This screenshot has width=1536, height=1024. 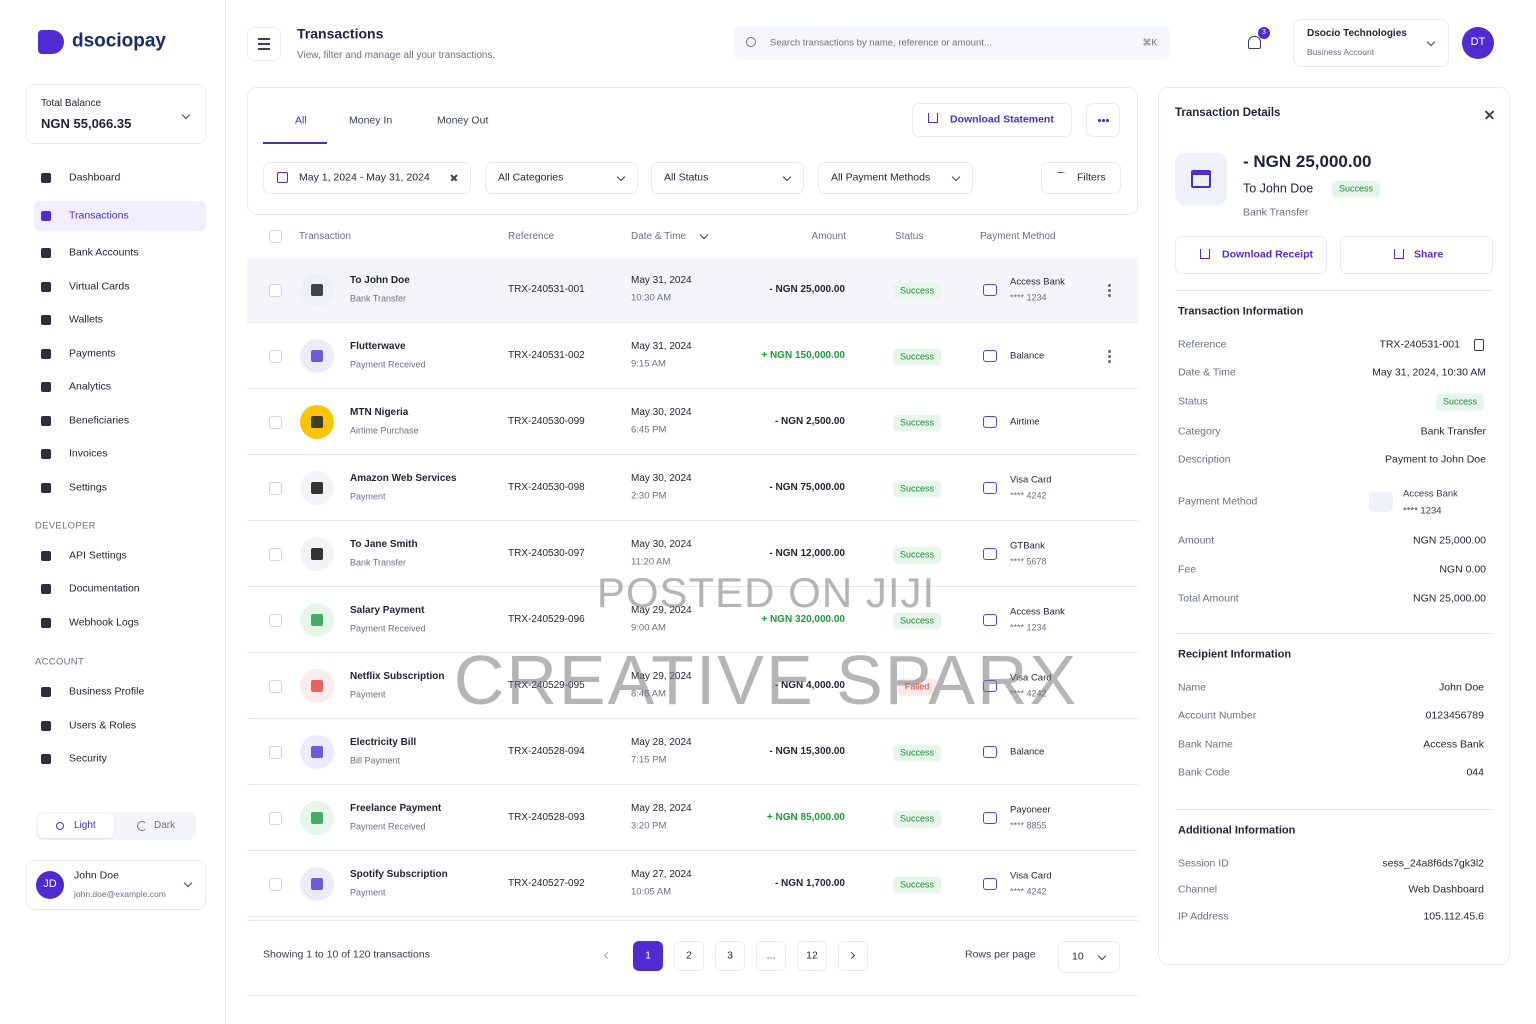 What do you see at coordinates (1081, 178) in the screenshot?
I see `filters-button` at bounding box center [1081, 178].